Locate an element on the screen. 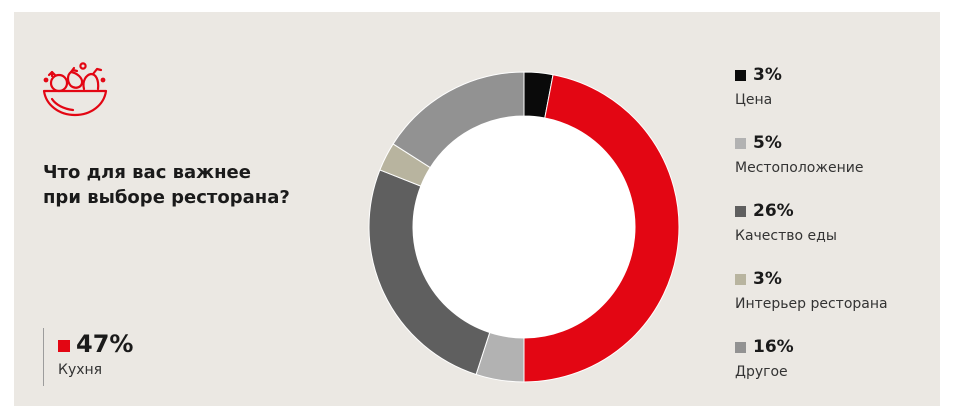 This screenshot has height=419, width=955. legend-label: Интерьер ресторана is located at coordinates (811, 304).